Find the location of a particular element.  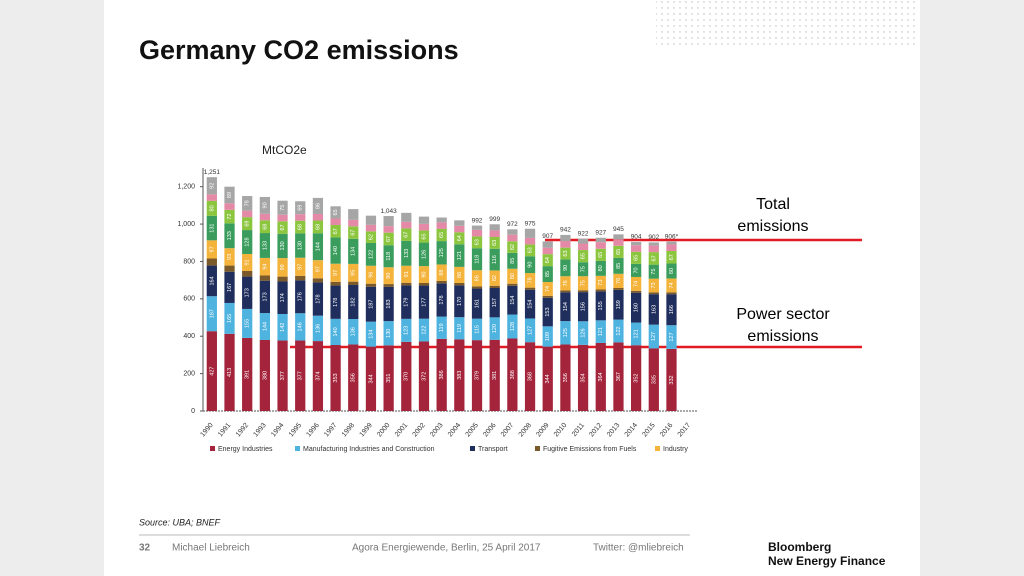

segment-label: 163 is located at coordinates (654, 309).